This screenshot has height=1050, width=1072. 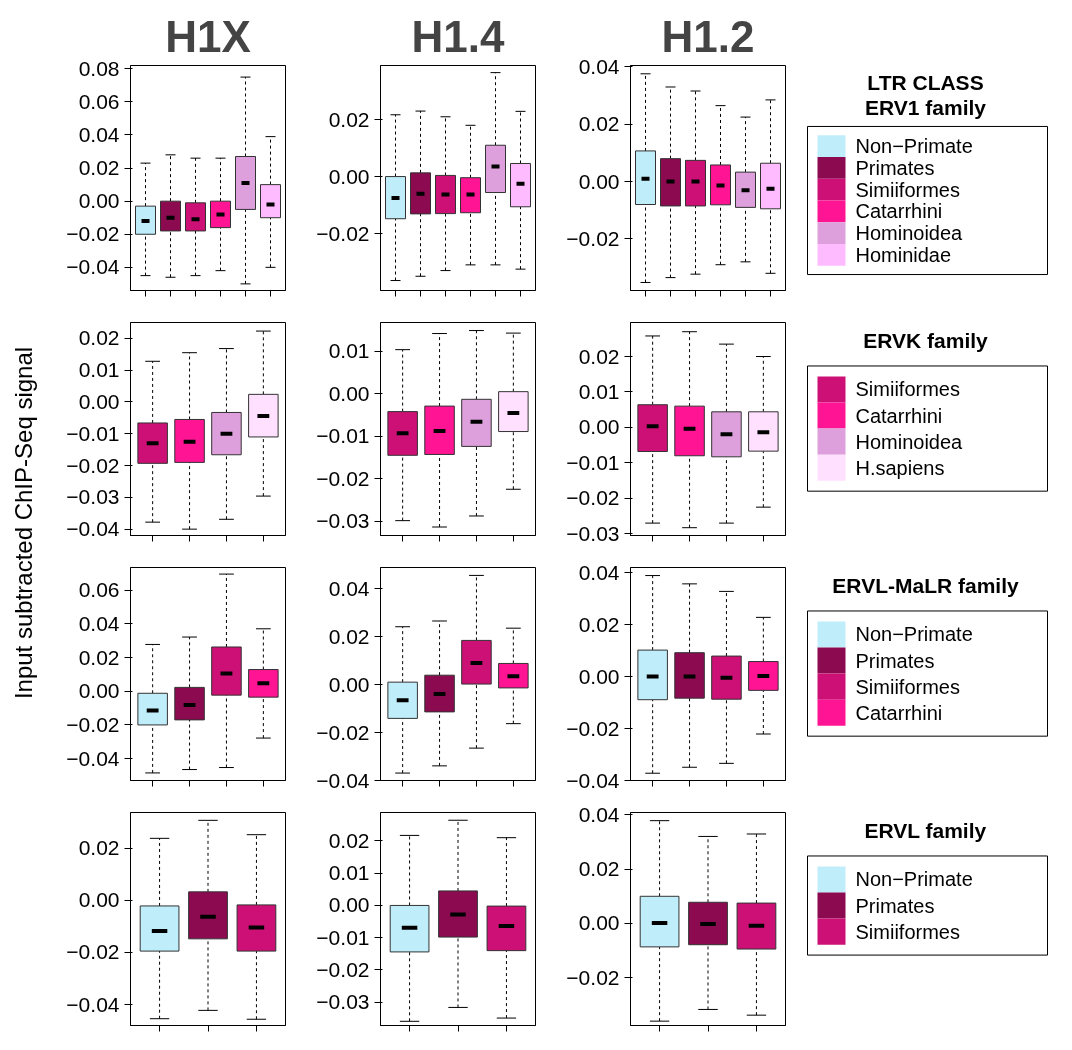 What do you see at coordinates (208, 36) in the screenshot?
I see `chart-title: H1X` at bounding box center [208, 36].